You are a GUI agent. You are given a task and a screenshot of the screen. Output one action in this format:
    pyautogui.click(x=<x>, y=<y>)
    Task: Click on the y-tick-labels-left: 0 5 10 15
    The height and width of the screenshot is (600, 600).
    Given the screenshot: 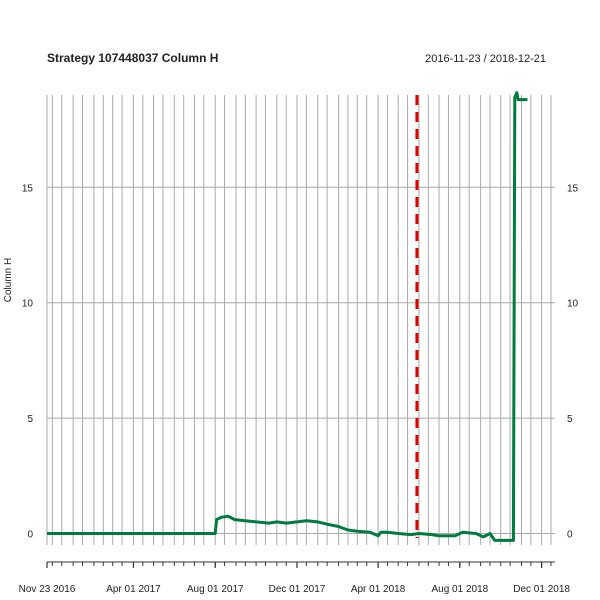 What is the action you would take?
    pyautogui.click(x=28, y=361)
    